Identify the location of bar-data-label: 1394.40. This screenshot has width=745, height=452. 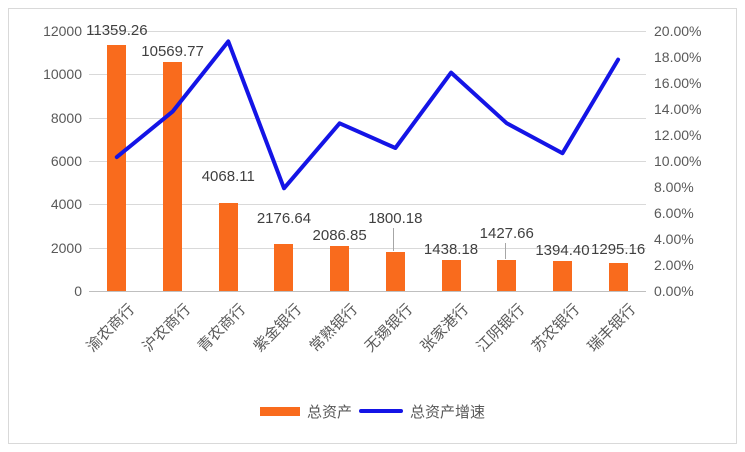
(562, 250).